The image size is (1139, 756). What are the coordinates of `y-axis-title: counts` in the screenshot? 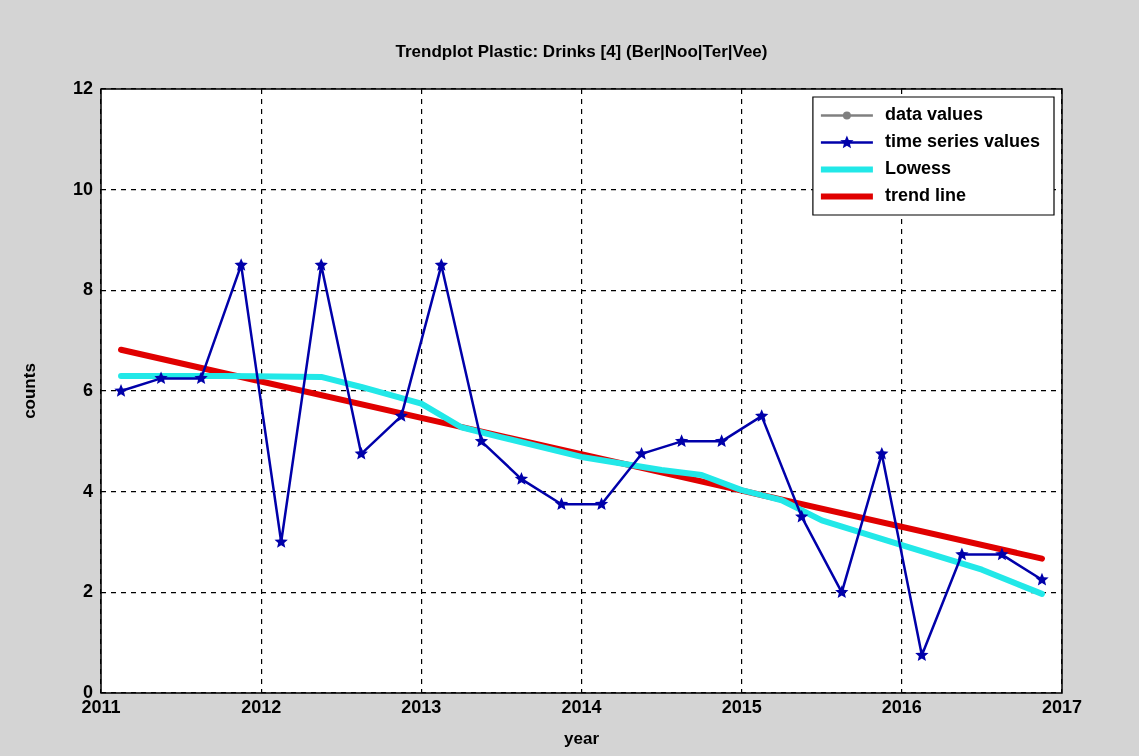 It's located at (29, 391).